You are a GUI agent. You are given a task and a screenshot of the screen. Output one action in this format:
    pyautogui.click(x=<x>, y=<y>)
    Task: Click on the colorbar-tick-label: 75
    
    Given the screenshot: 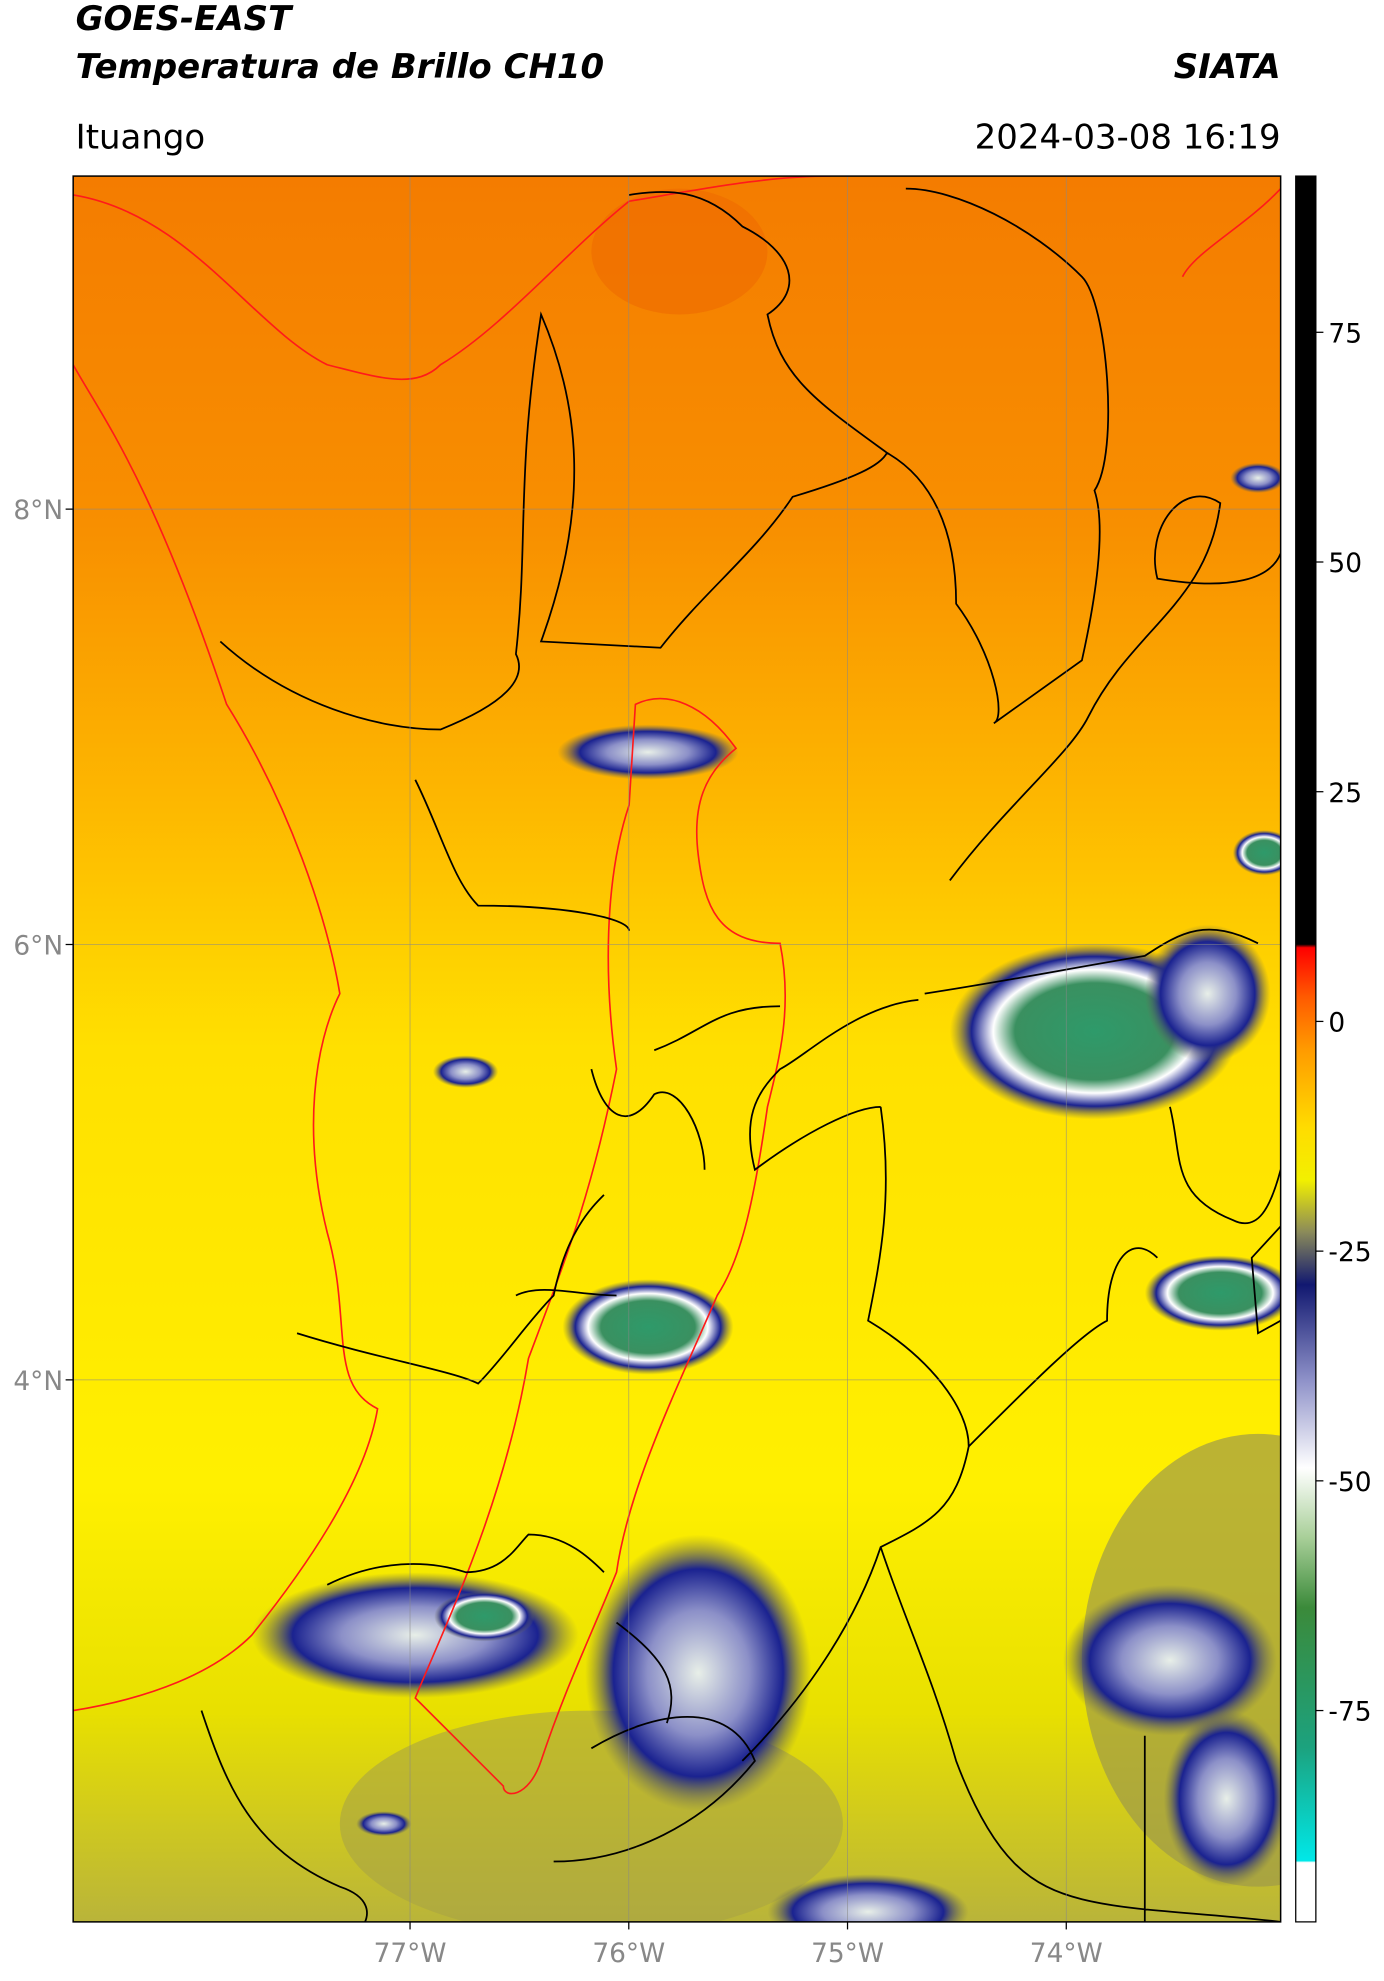 What is the action you would take?
    pyautogui.click(x=1345, y=333)
    